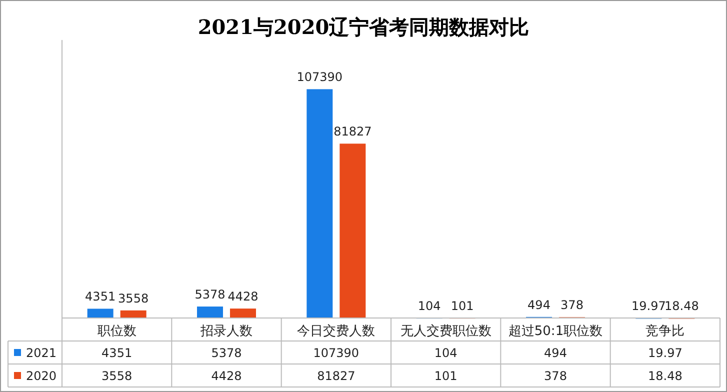 This screenshot has width=727, height=392. I want to click on data-label: 4351, so click(100, 297).